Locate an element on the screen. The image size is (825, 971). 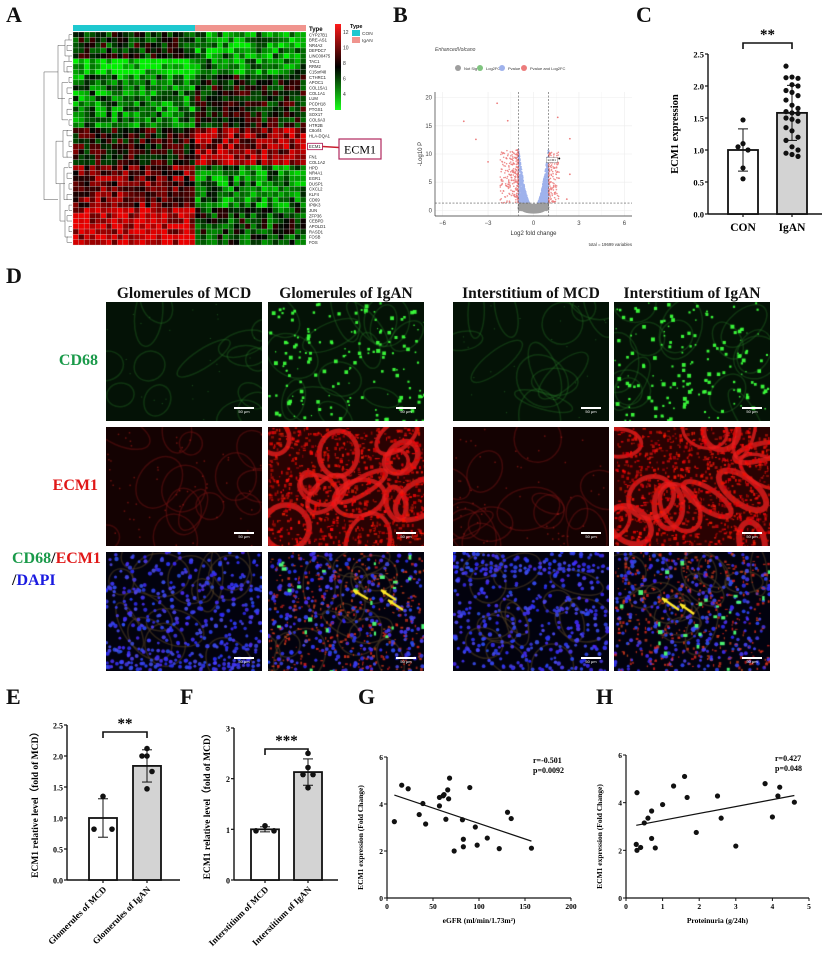
micrograph-interstitium-igan-merge: 50 μm is located at coordinates (692, 611).